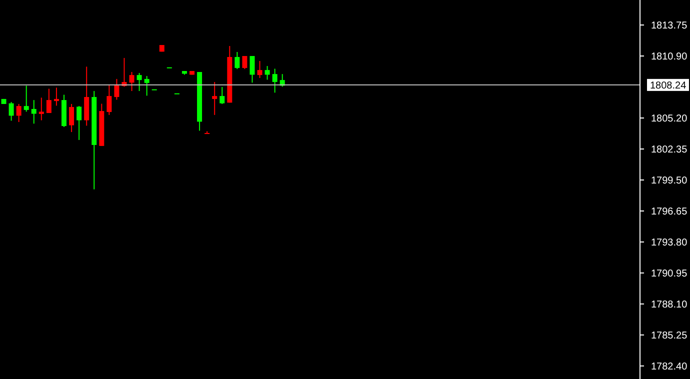 The width and height of the screenshot is (690, 379). What do you see at coordinates (669, 274) in the screenshot?
I see `y-tick-label: 1790.95` at bounding box center [669, 274].